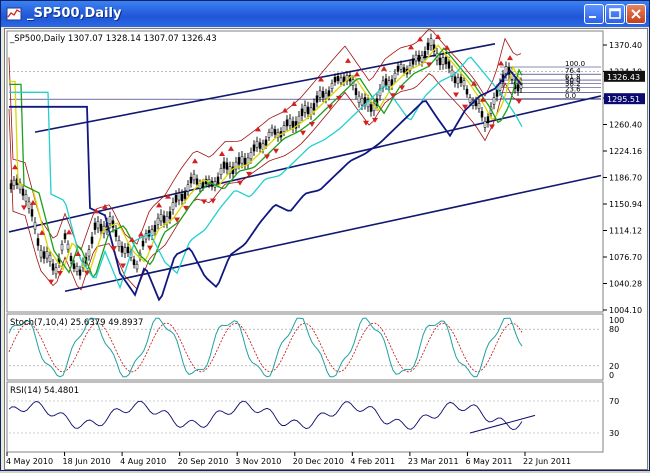  Describe the element at coordinates (625, 231) in the screenshot. I see `price-axis-label: 1114.12` at that location.